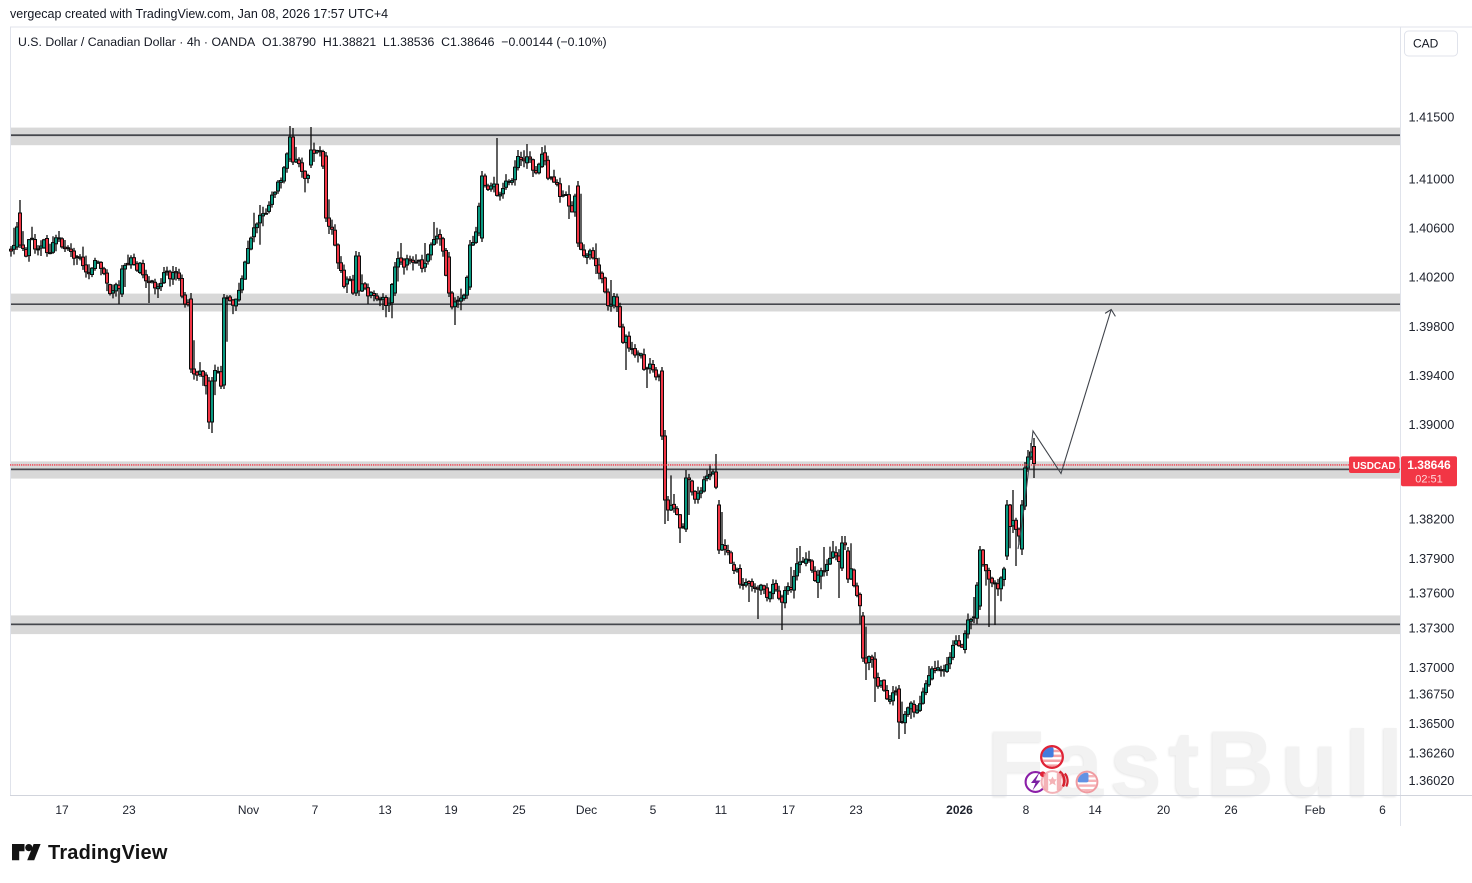  I want to click on svg-text: 13, so click(385, 810).